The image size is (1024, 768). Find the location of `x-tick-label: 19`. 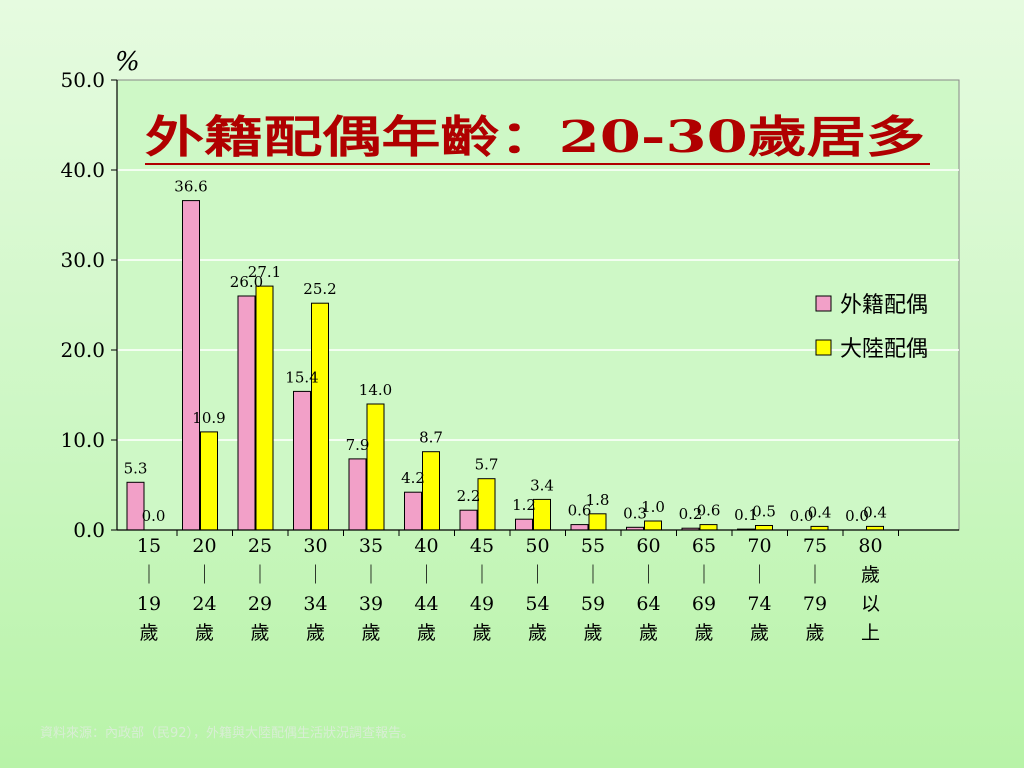

x-tick-label: 19 is located at coordinates (149, 604).